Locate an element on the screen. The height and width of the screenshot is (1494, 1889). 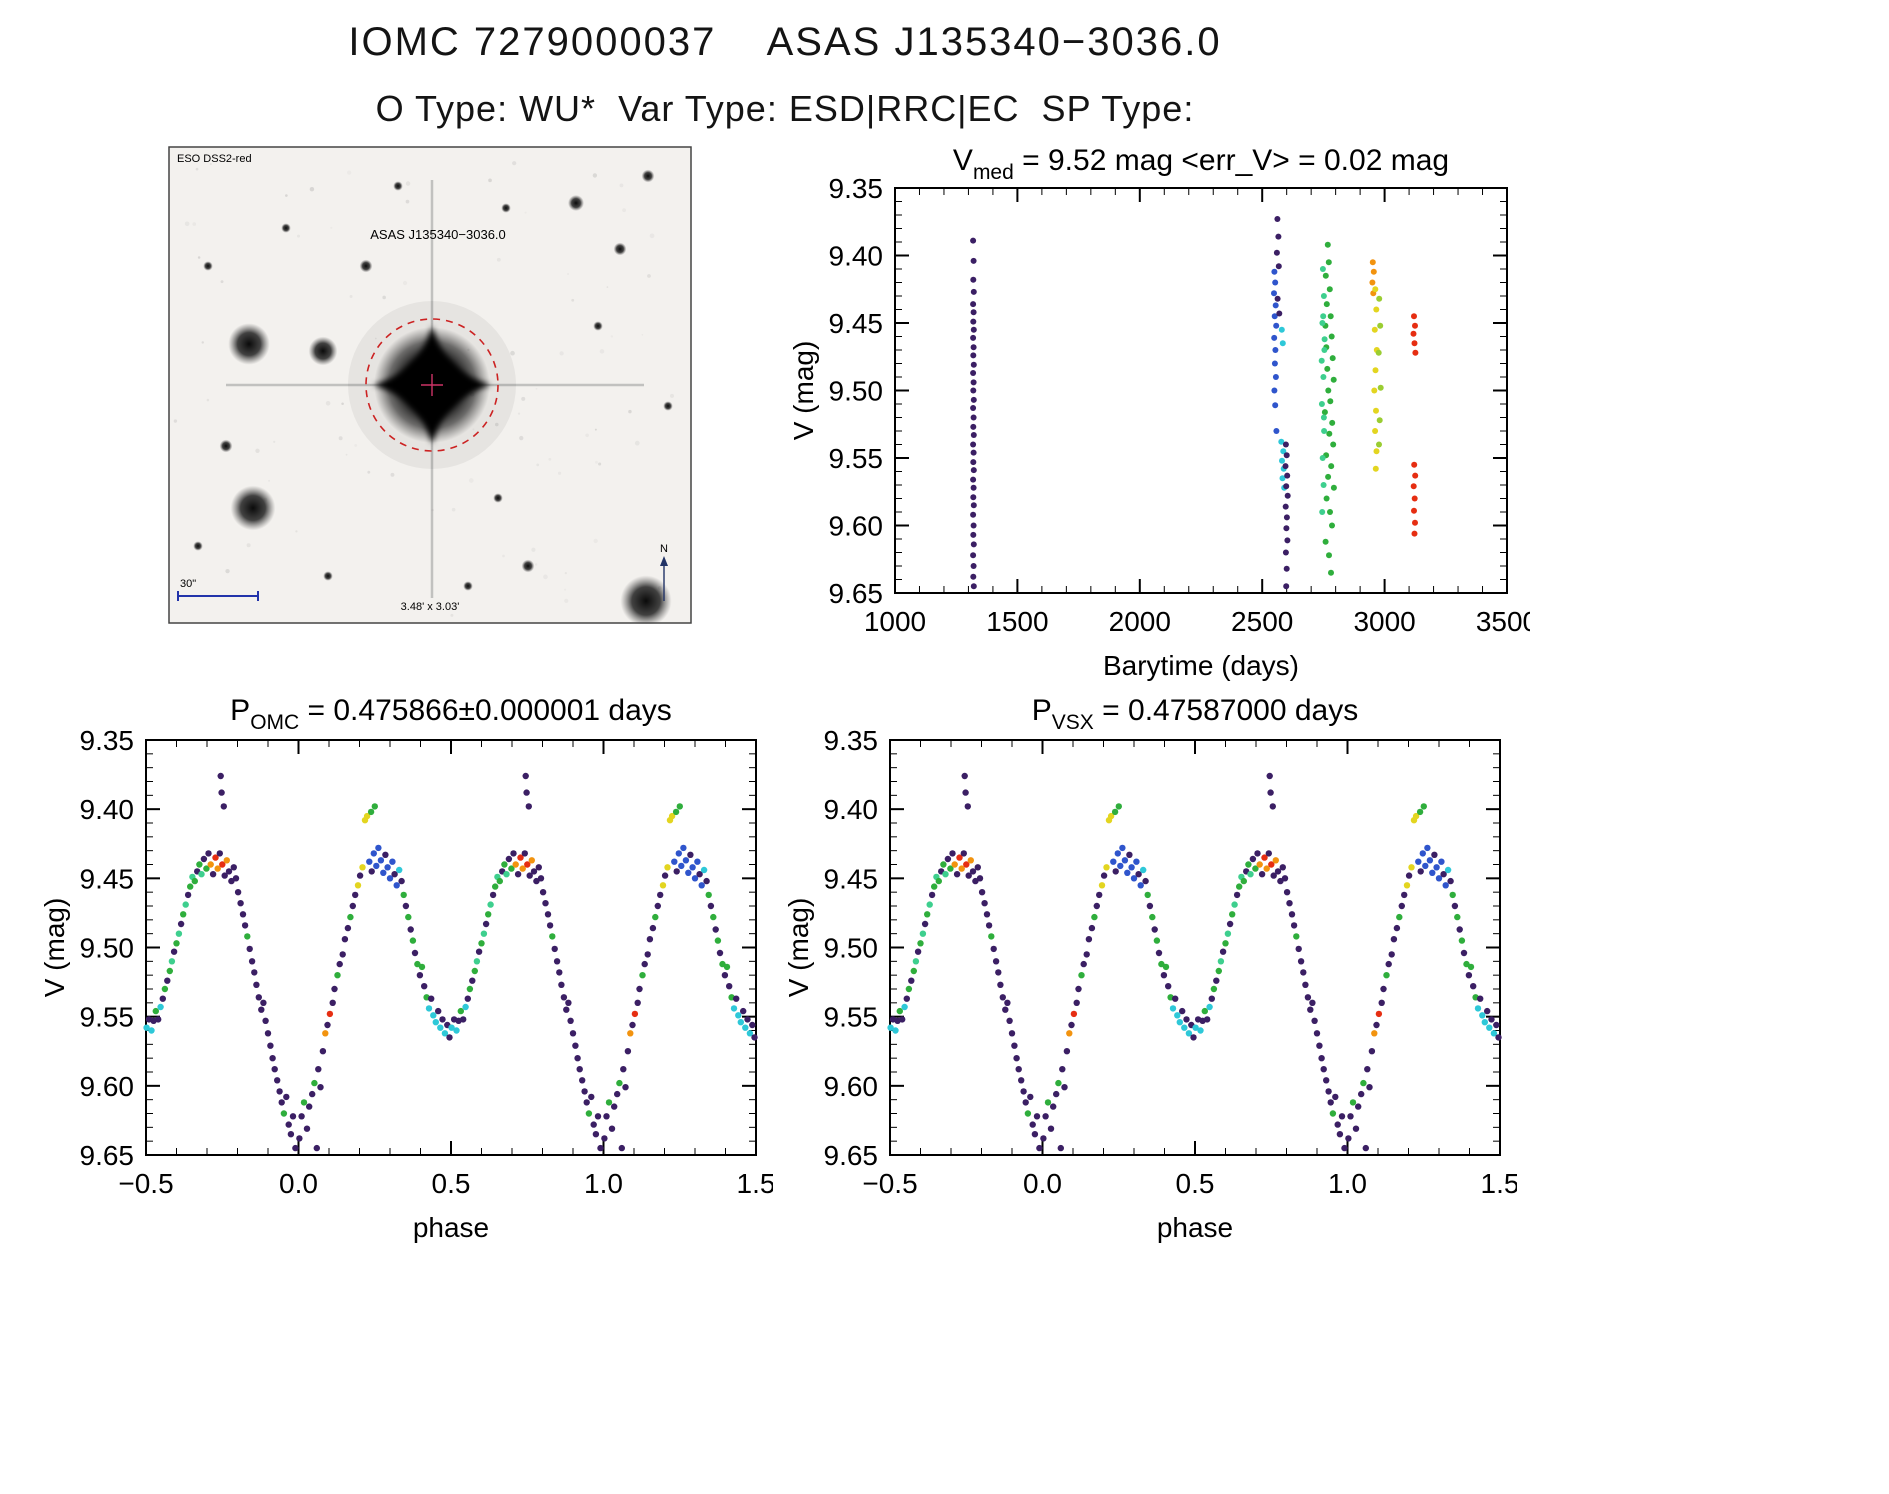
y-tick-label: 9.40 is located at coordinates (856, 256).